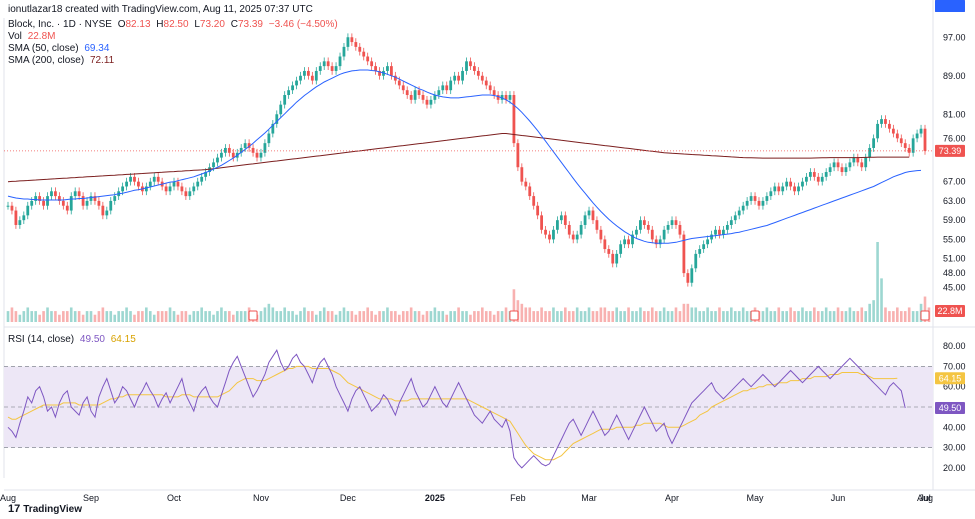  I want to click on price-axis-tick: 67.00, so click(954, 182).